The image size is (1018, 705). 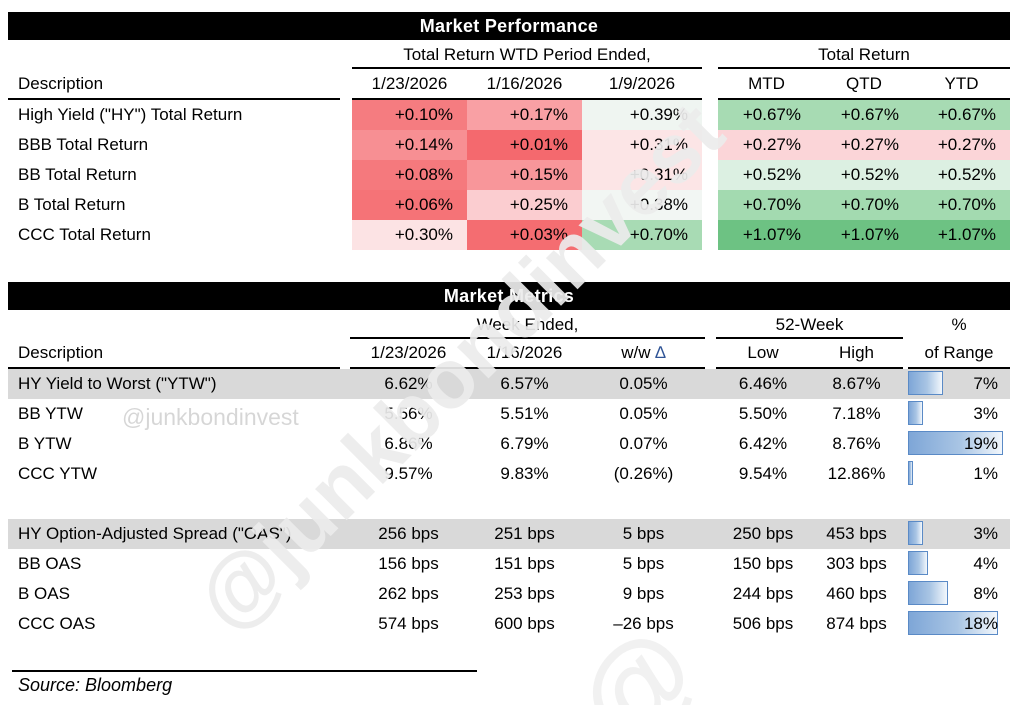 What do you see at coordinates (643, 443) in the screenshot?
I see `value-cell: 0.07%` at bounding box center [643, 443].